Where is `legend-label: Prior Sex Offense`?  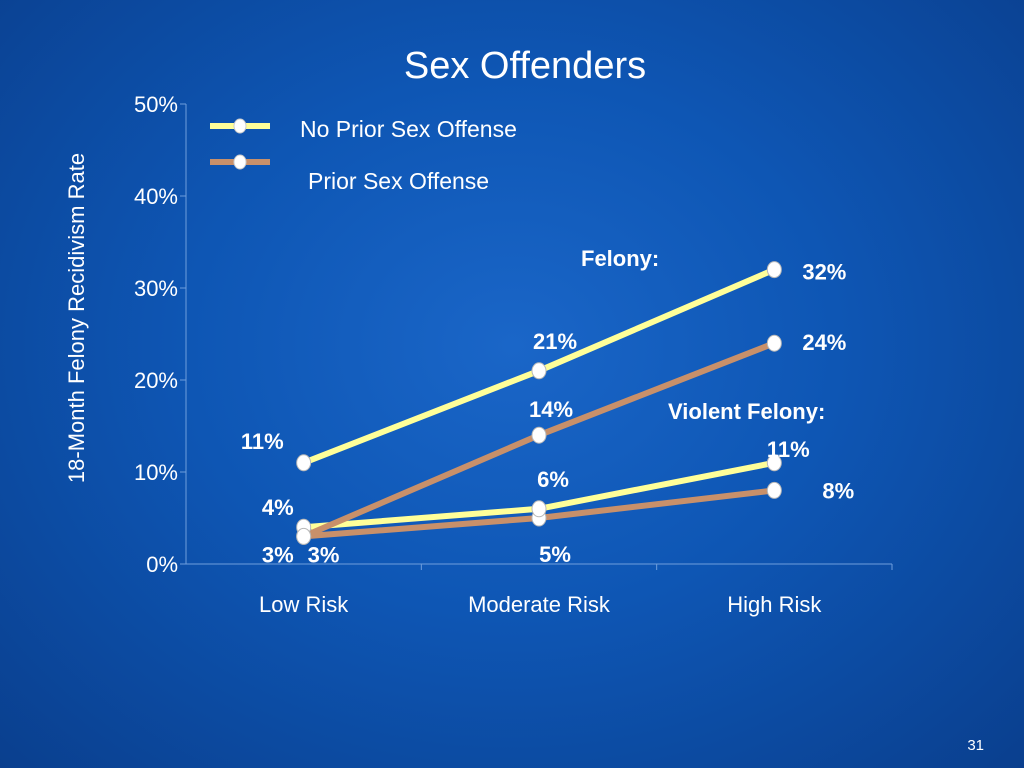
legend-label: Prior Sex Offense is located at coordinates (398, 181).